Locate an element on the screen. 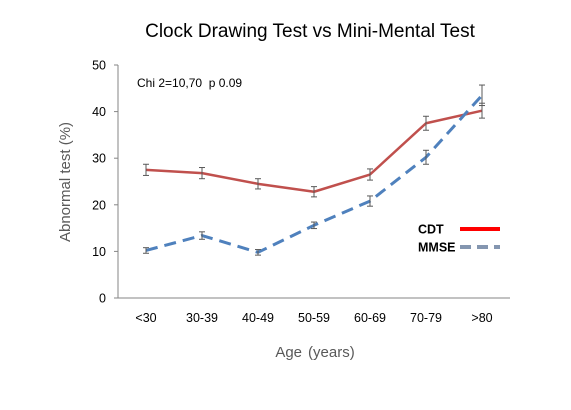  legend-label-cdt: CDT is located at coordinates (431, 230).